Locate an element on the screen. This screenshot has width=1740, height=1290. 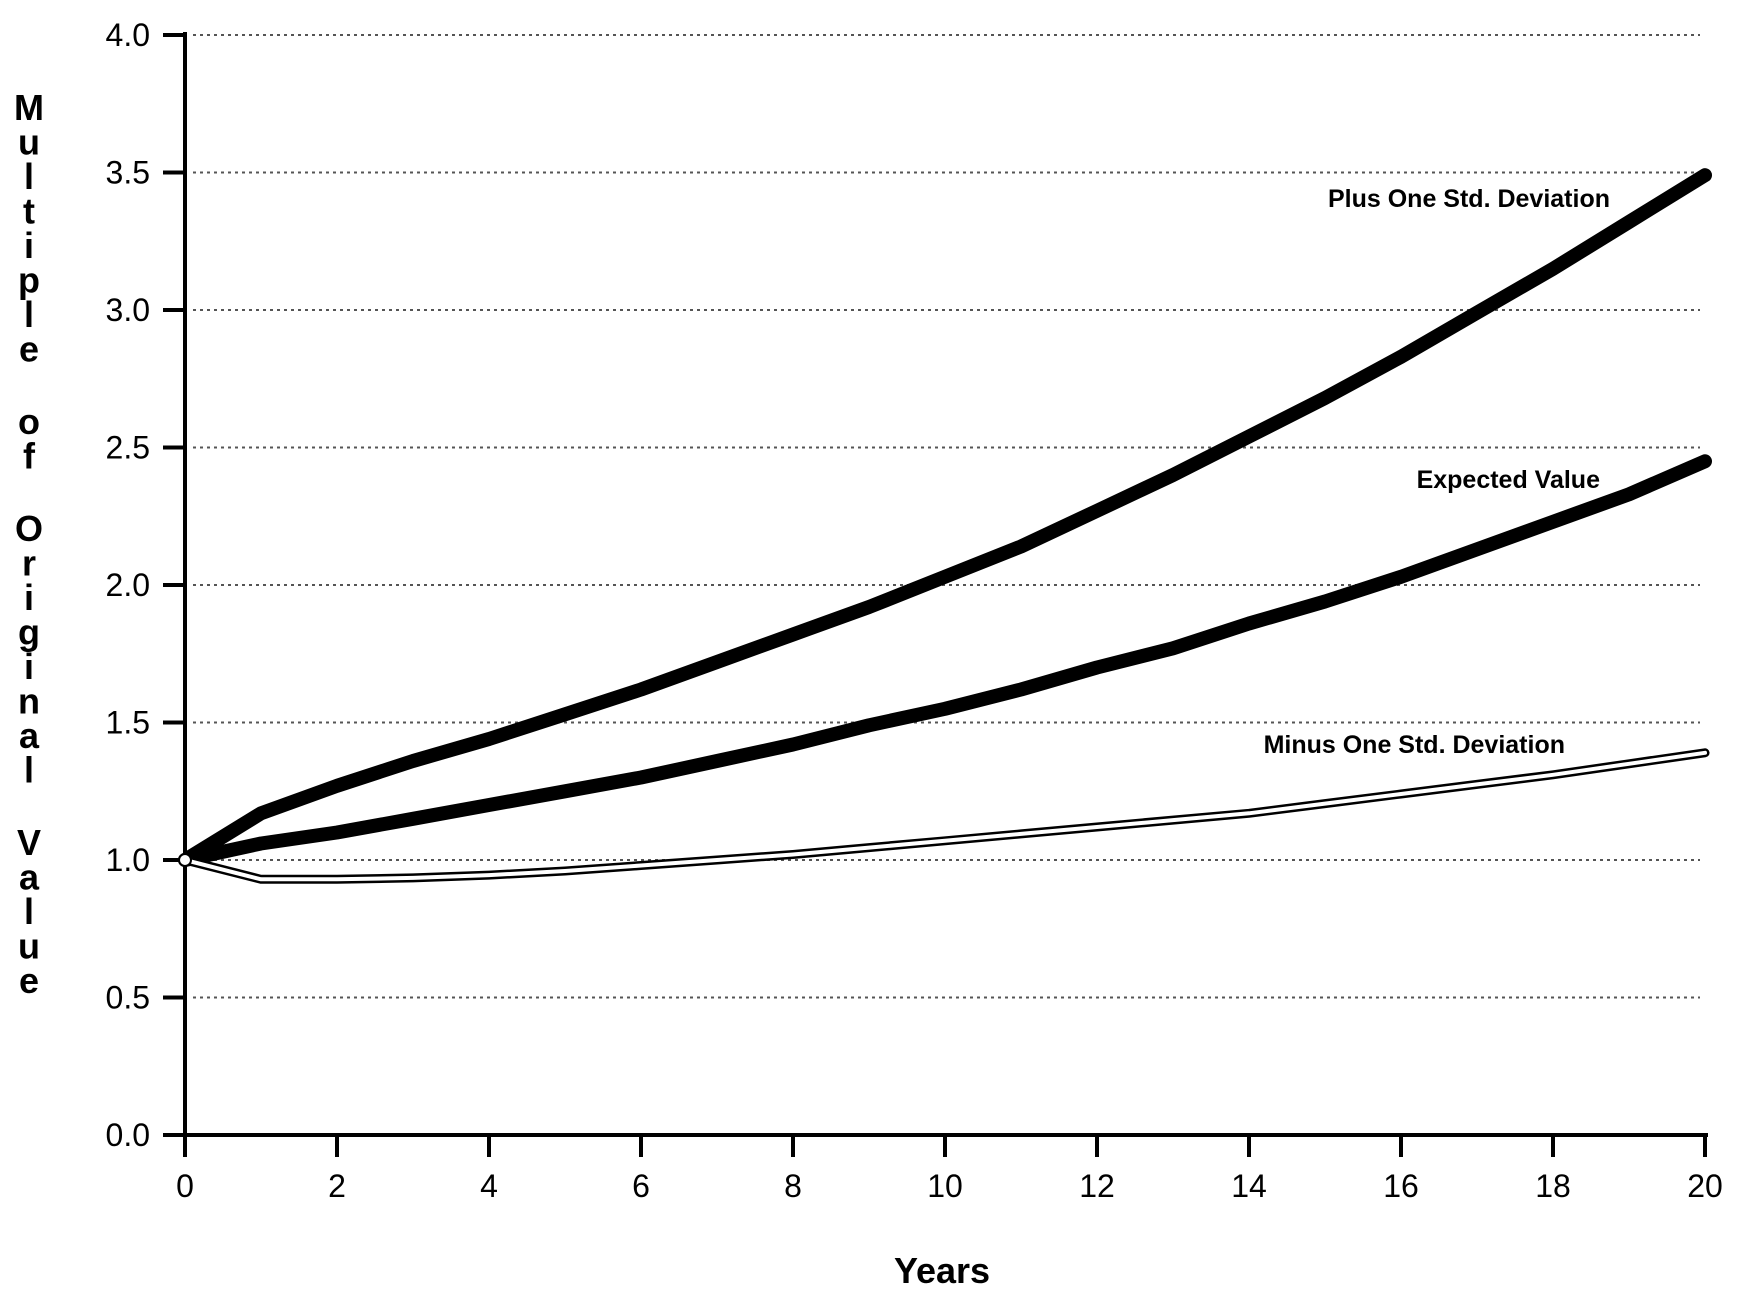
y-axis-label-char: f is located at coordinates (29, 456).